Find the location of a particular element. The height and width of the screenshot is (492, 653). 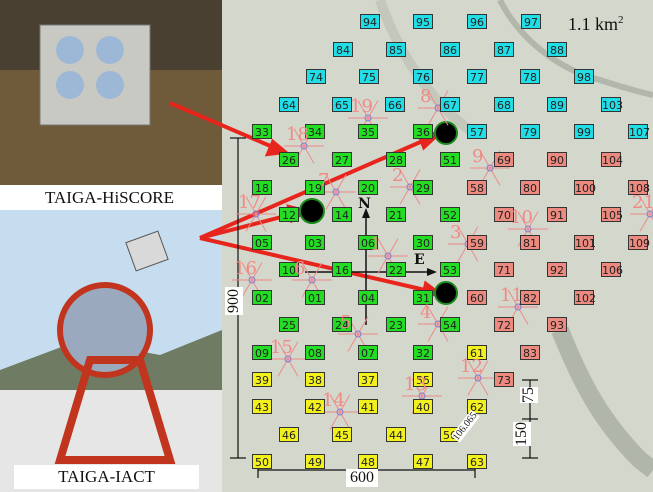

station-64: 64 is located at coordinates (289, 104).